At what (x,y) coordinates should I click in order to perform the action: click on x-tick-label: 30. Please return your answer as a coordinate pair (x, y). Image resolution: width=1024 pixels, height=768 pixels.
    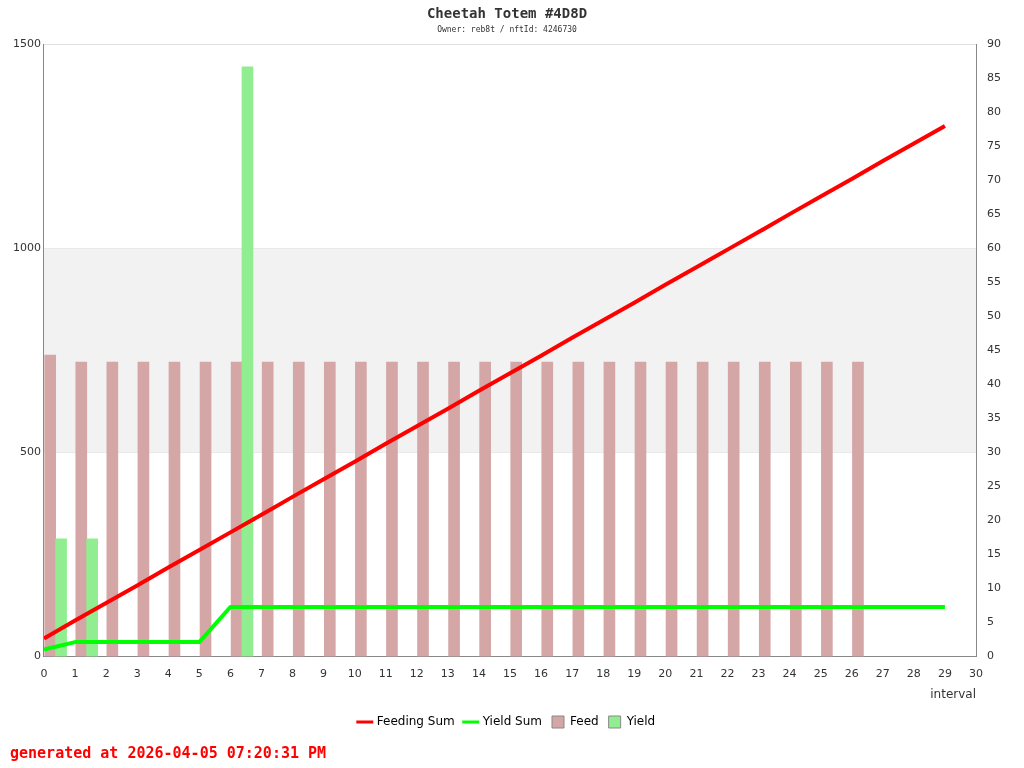
    Looking at the image, I should click on (976, 673).